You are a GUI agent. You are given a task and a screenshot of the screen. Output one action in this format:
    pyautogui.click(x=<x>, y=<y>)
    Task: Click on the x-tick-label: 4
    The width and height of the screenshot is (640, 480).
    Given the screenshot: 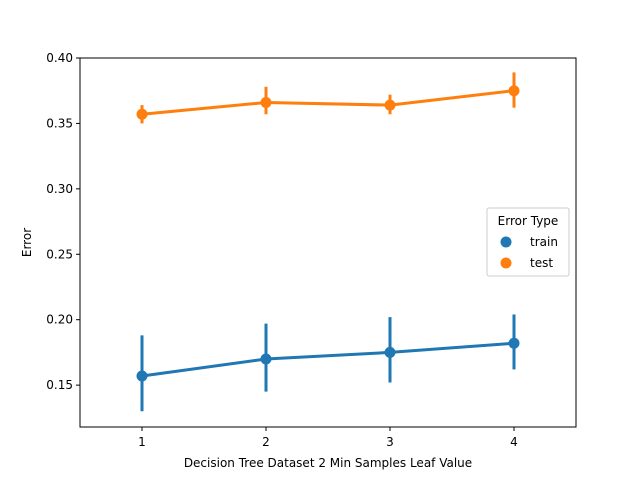 What is the action you would take?
    pyautogui.click(x=514, y=442)
    